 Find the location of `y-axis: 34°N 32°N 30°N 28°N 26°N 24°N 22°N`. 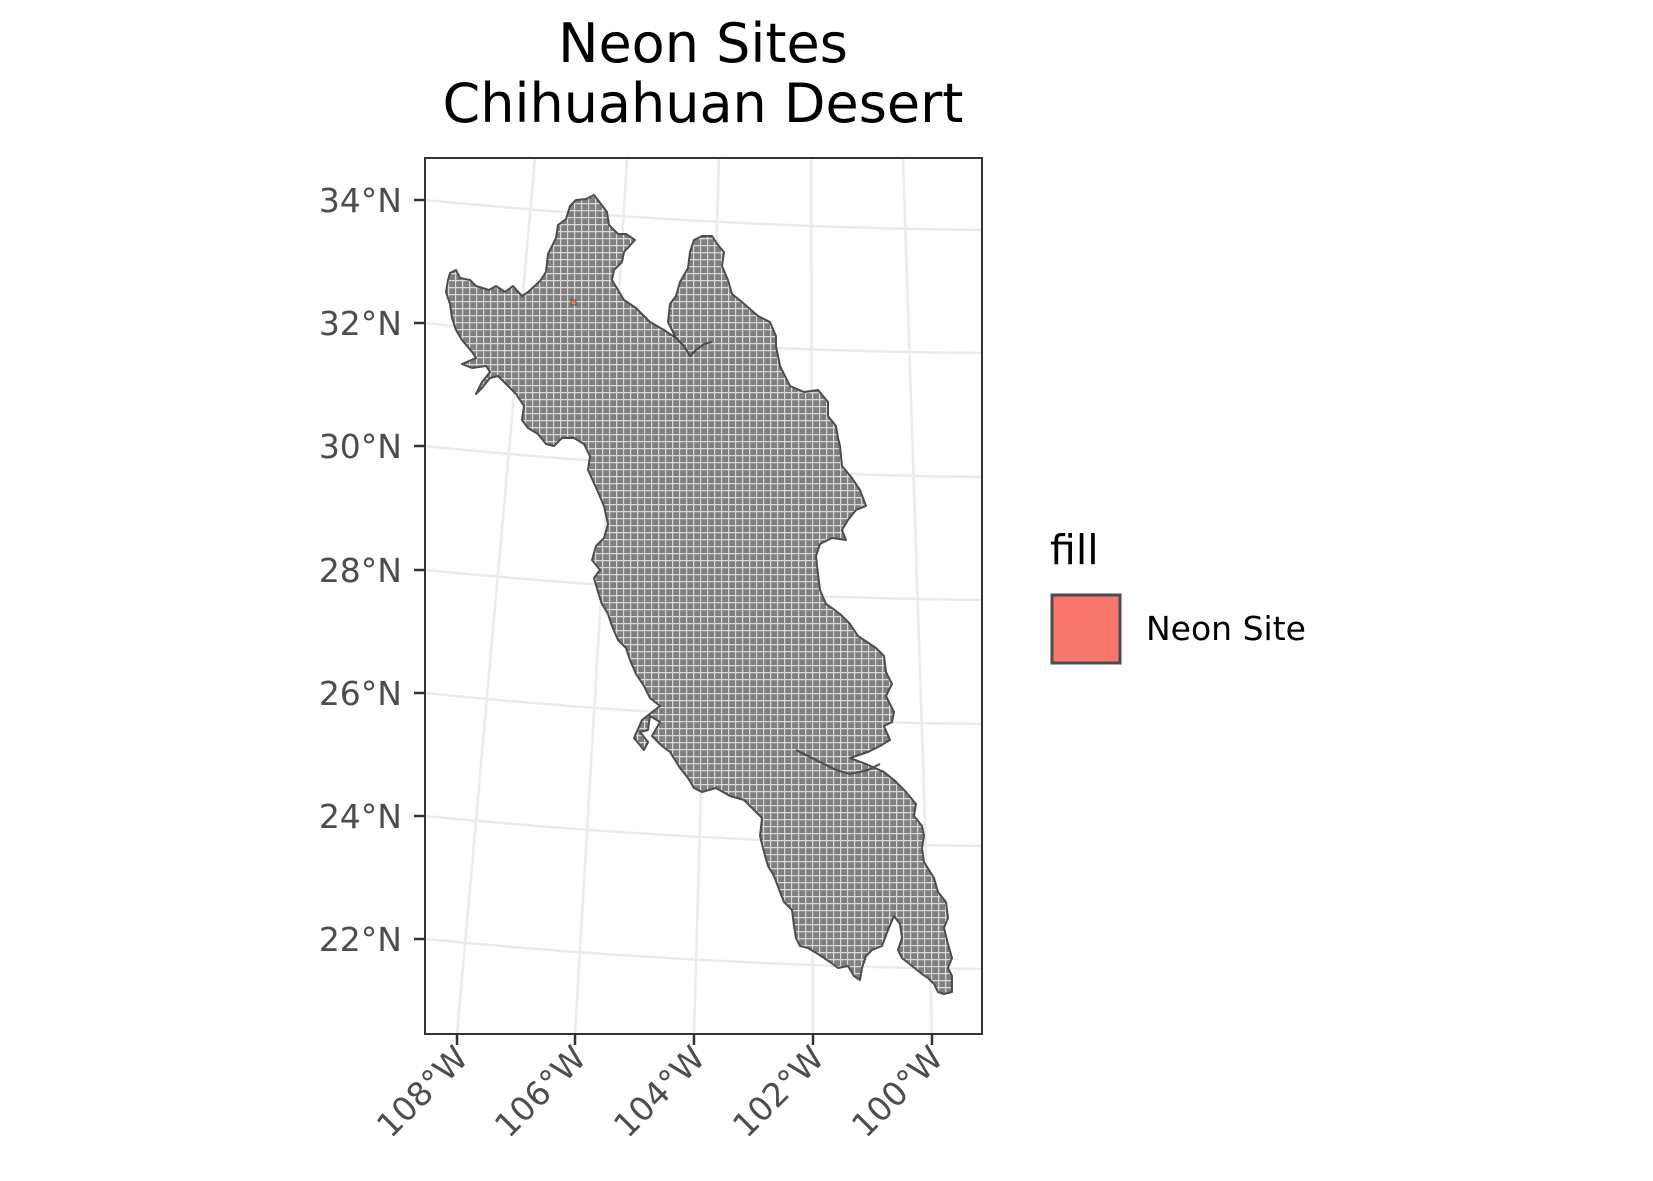

y-axis: 34°N 32°N 30°N 28°N 26°N 24°N 22°N is located at coordinates (372, 570).